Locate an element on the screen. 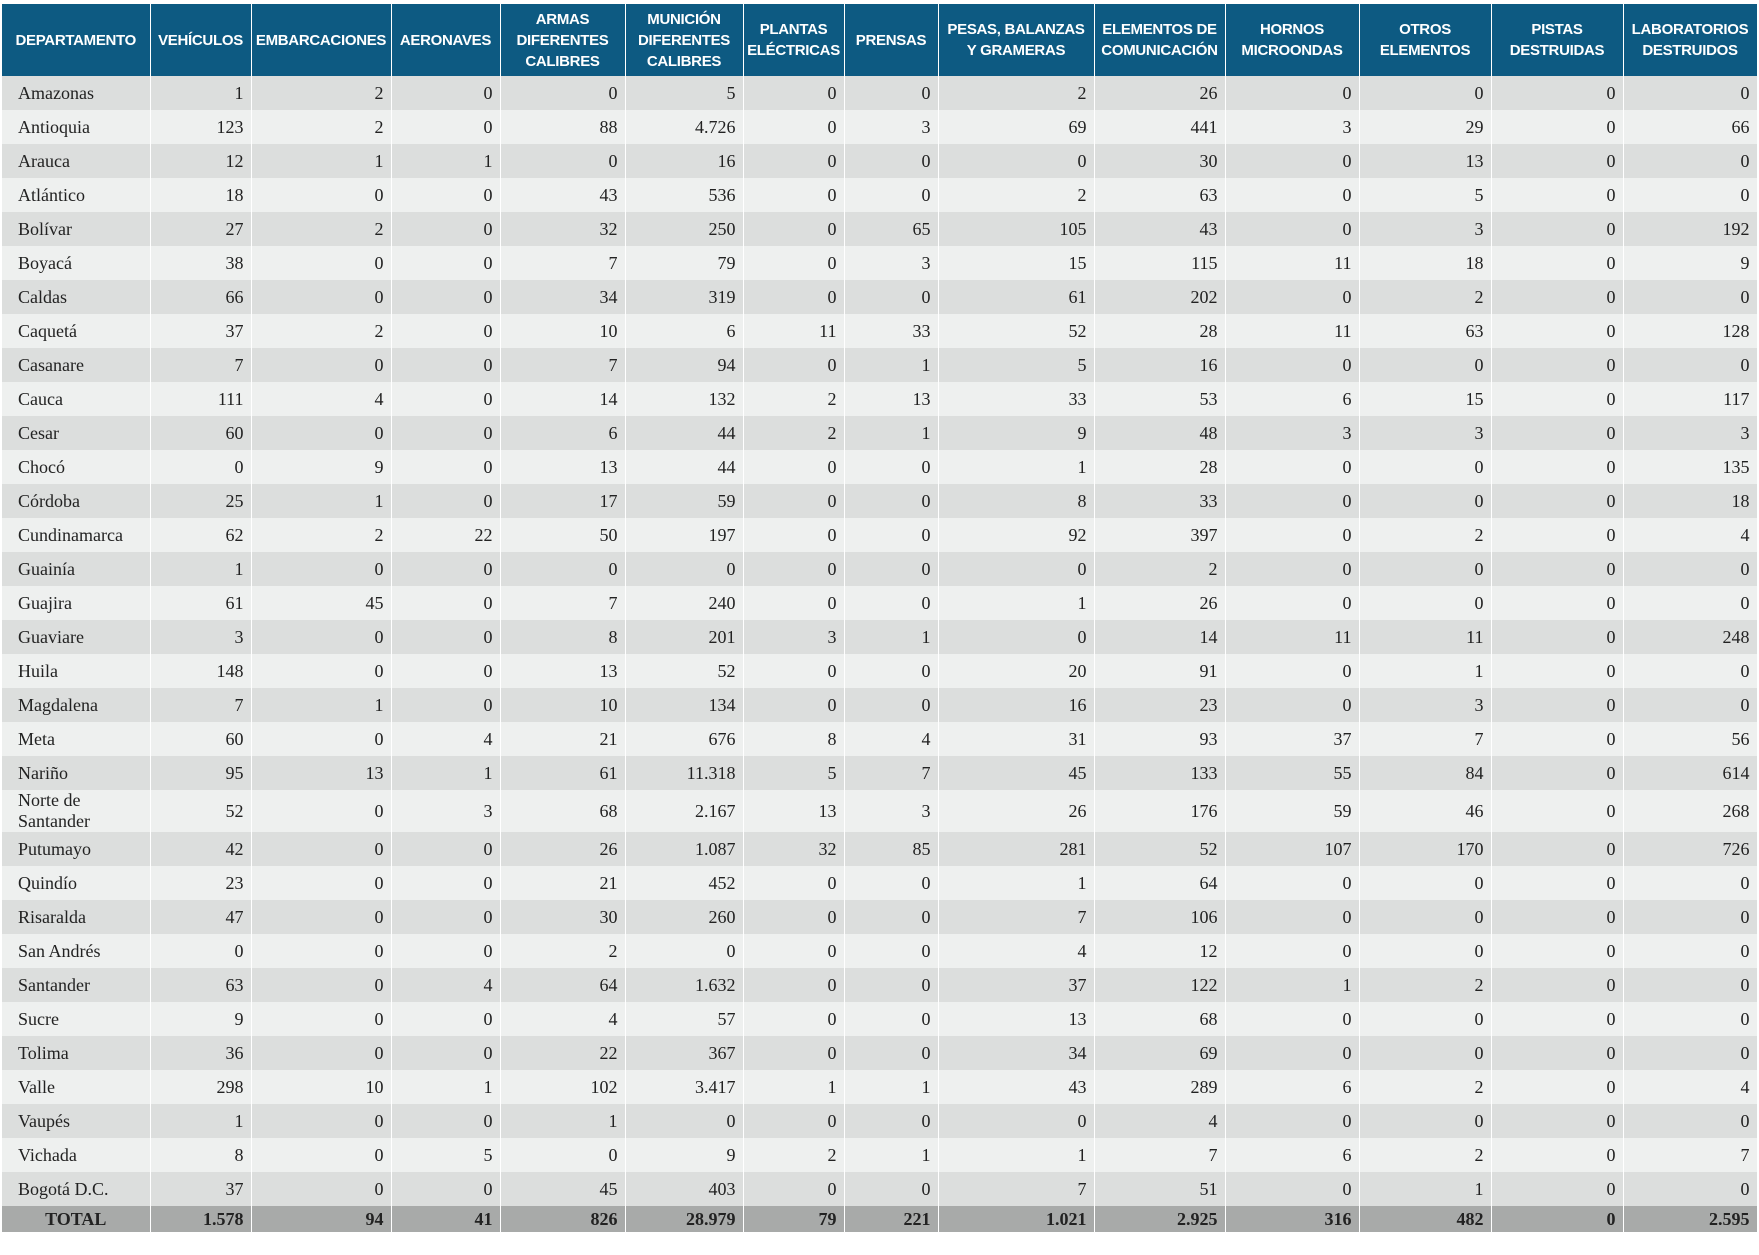  value-cell: 56 is located at coordinates (1690, 739).